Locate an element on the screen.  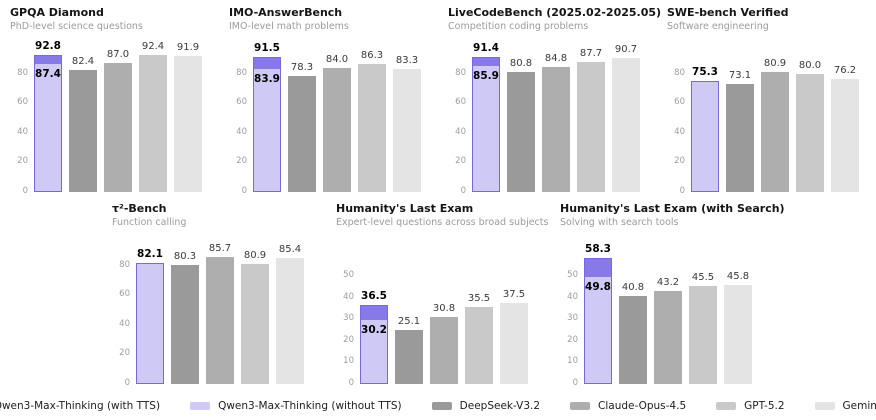
legend-label: DeepSeek-V3.2 is located at coordinates (500, 406).